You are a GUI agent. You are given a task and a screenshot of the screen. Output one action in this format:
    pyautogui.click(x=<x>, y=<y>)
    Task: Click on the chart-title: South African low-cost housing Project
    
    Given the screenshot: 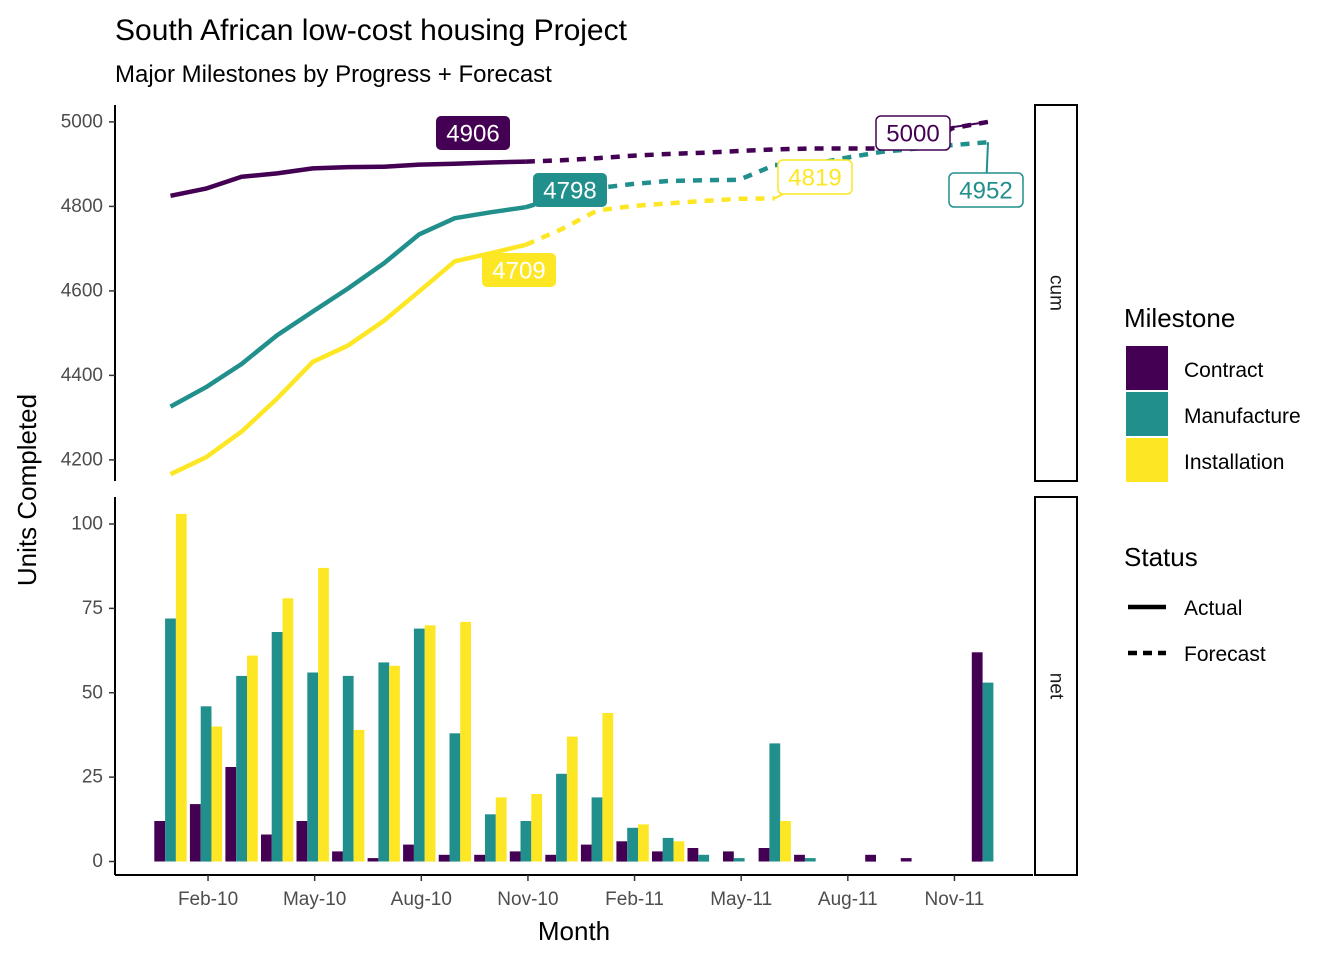 What is the action you would take?
    pyautogui.click(x=371, y=30)
    